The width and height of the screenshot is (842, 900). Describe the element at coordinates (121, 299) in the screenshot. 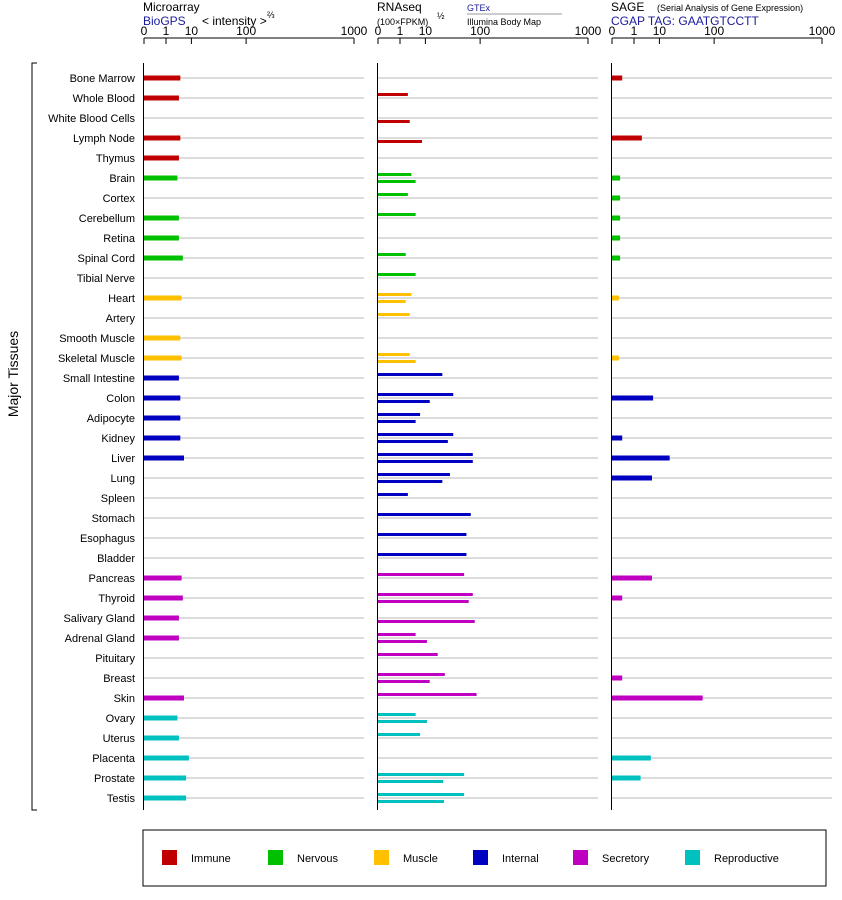

I see `tissue-label: Heart` at that location.